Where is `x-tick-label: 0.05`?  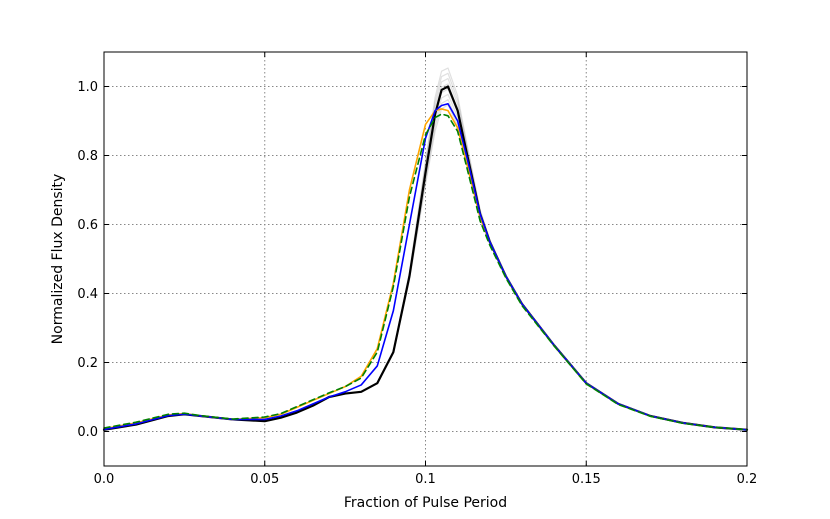
x-tick-label: 0.05 is located at coordinates (264, 479).